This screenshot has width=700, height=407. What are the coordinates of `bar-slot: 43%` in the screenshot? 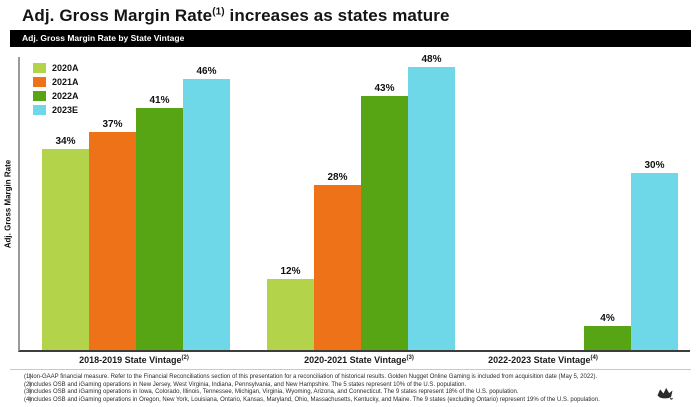 It's located at (384, 203).